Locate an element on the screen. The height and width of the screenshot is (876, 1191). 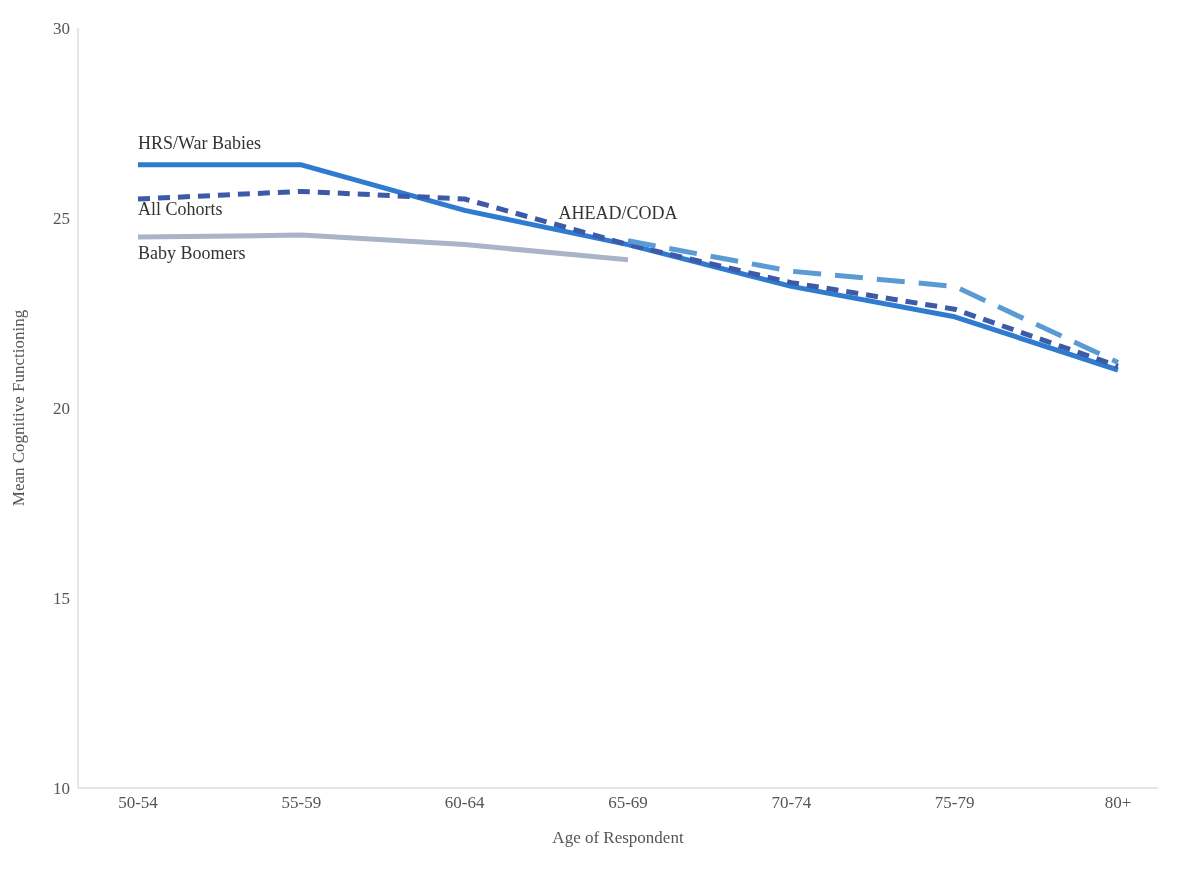
x-tick-label: 70-74 is located at coordinates (791, 803).